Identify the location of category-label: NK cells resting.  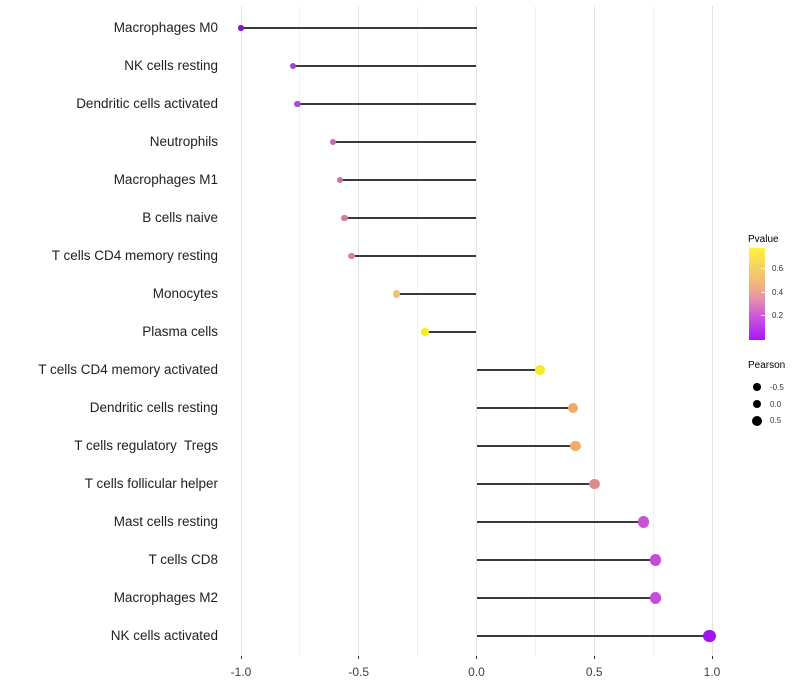
(171, 65).